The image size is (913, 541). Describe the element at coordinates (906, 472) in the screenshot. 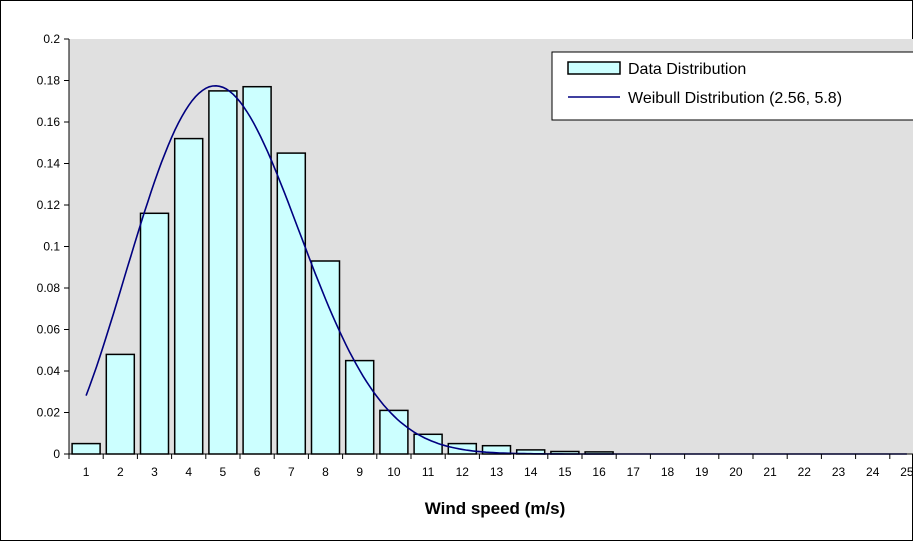

I see `x-tick-label: 25` at that location.